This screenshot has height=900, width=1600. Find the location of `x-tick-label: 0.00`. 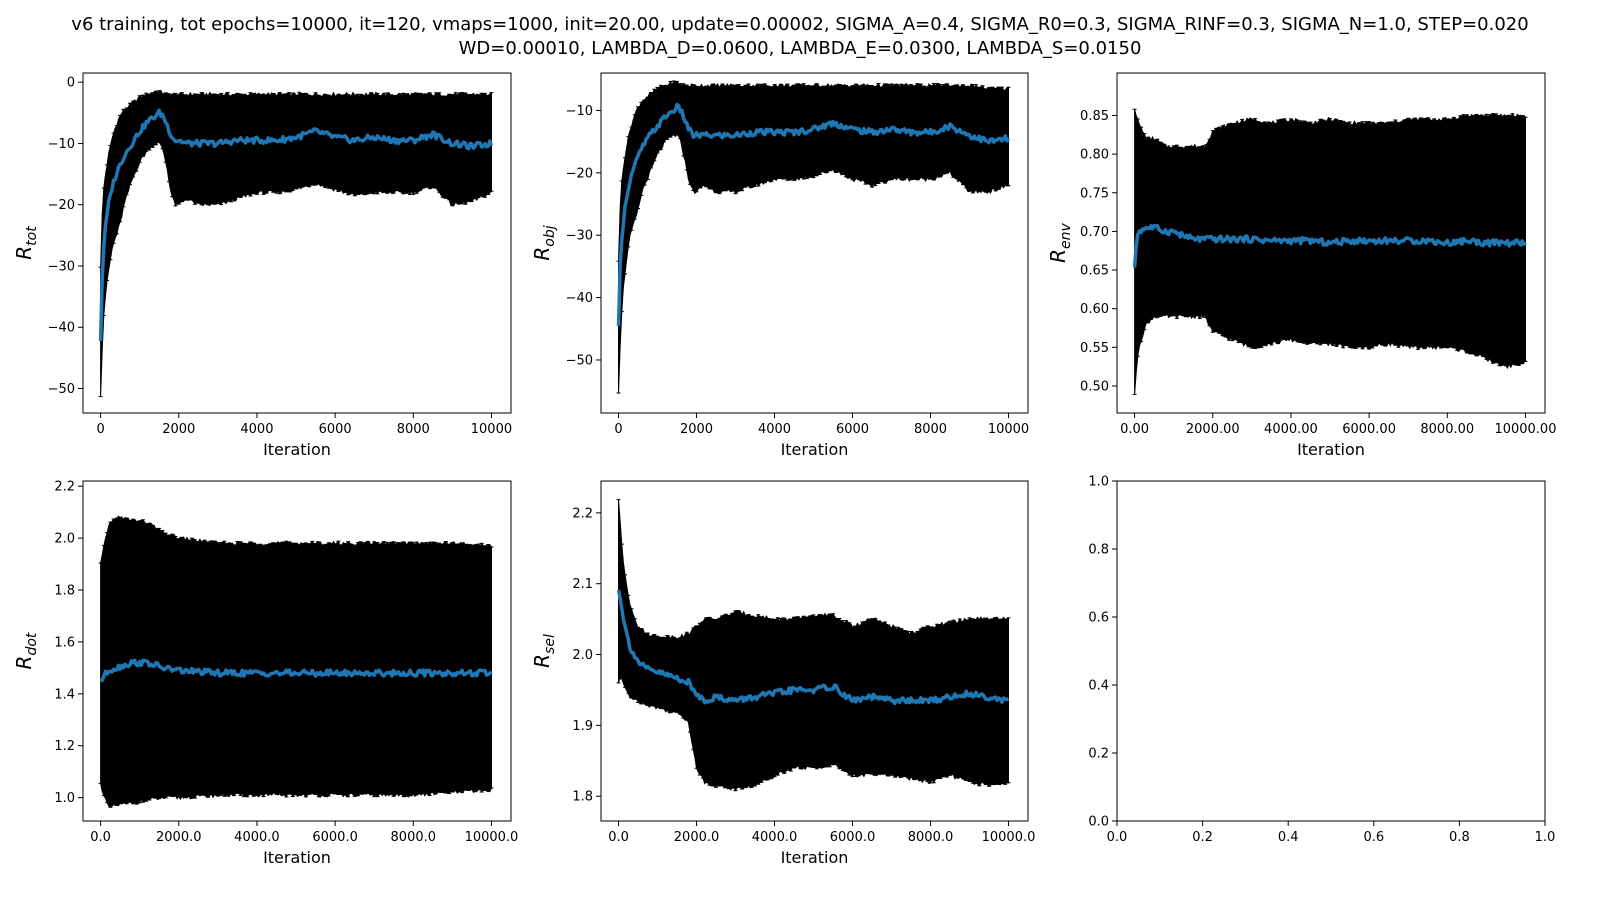

x-tick-label: 0.00 is located at coordinates (1134, 429).